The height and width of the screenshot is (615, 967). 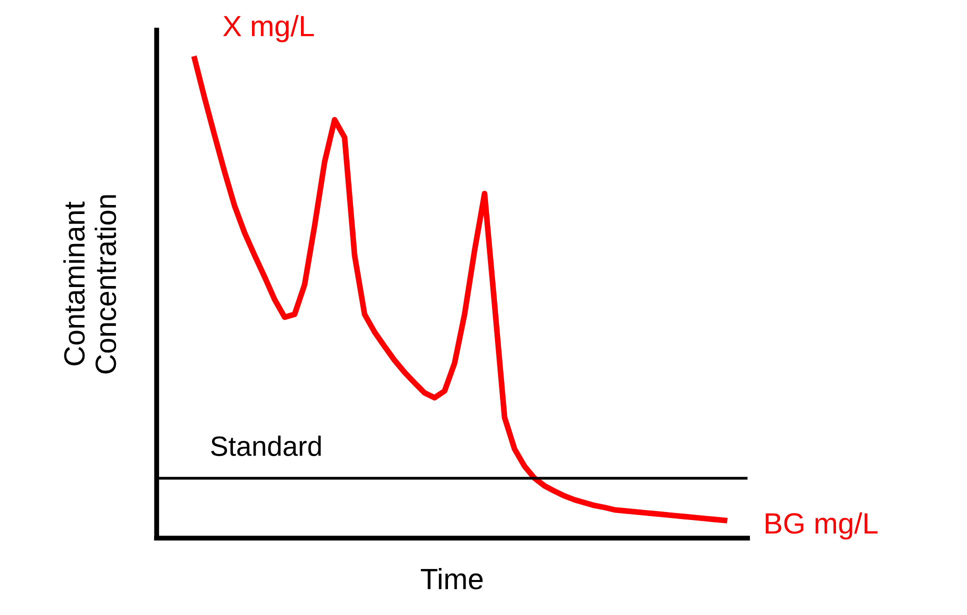 What do you see at coordinates (451, 579) in the screenshot?
I see `x-axis-title: Time` at bounding box center [451, 579].